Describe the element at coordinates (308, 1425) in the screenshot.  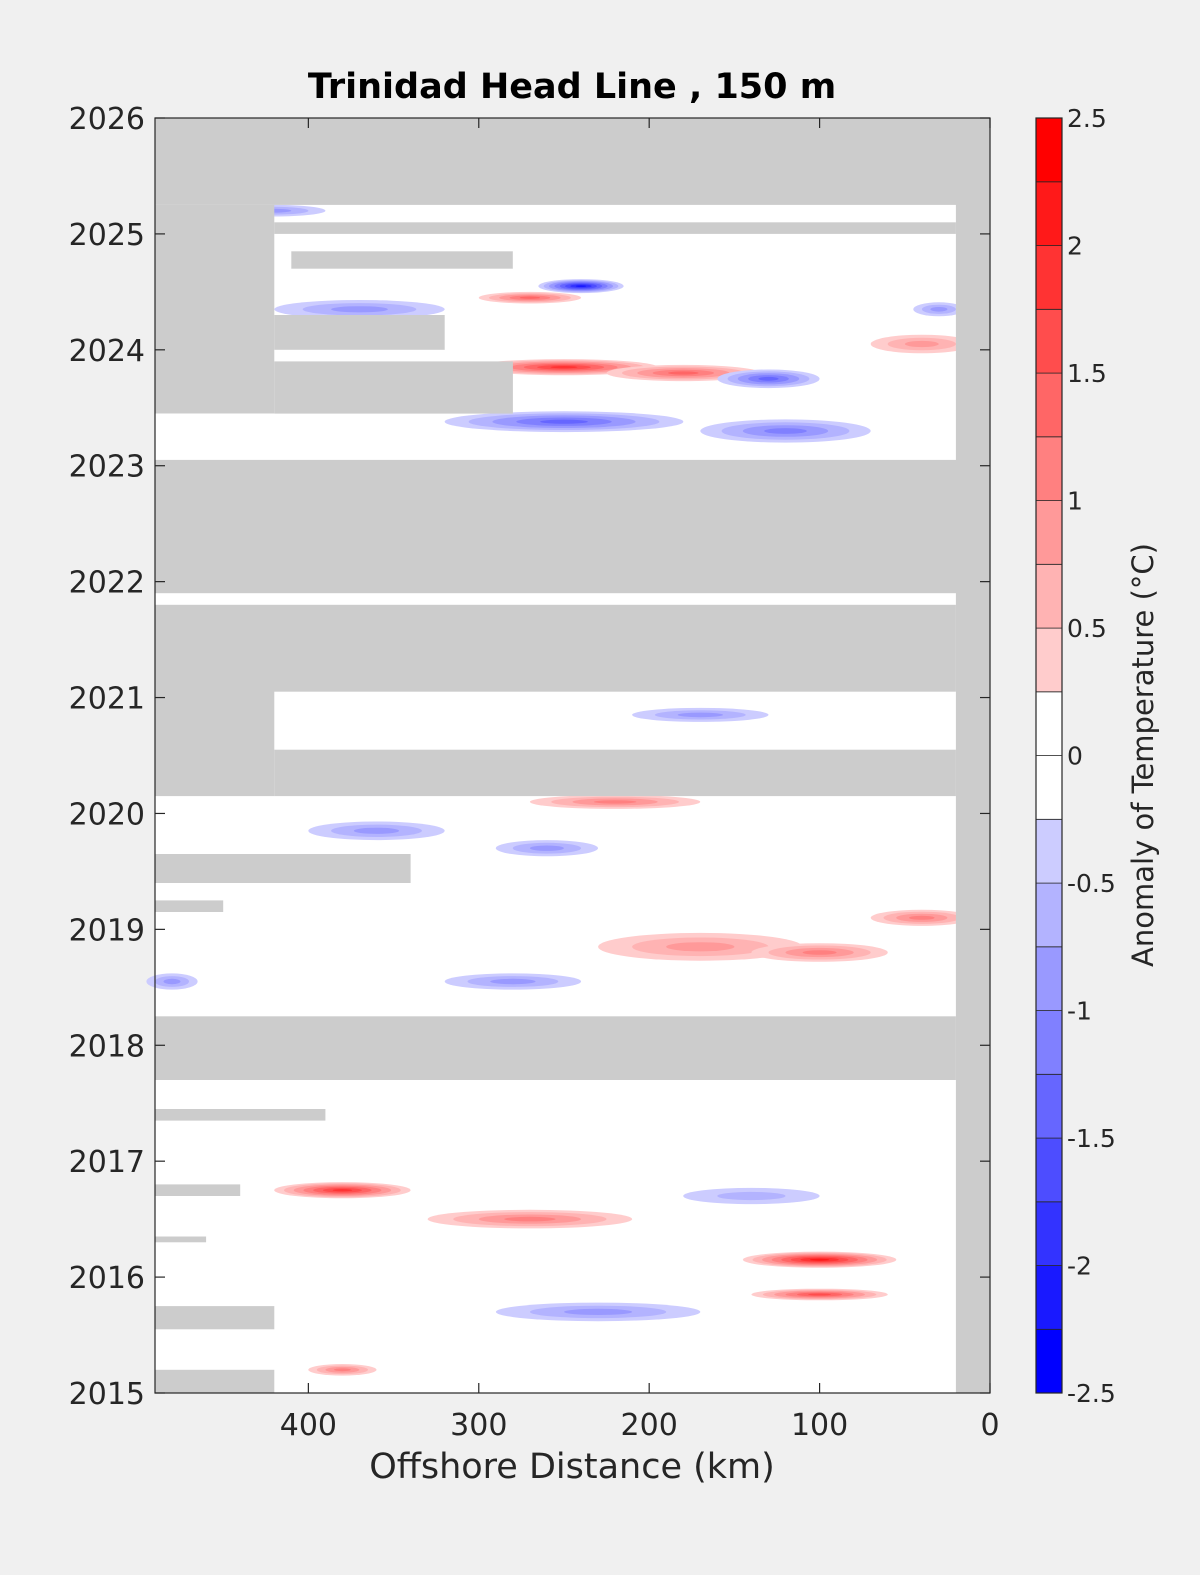
I see `x-tick-label-400: 400` at that location.